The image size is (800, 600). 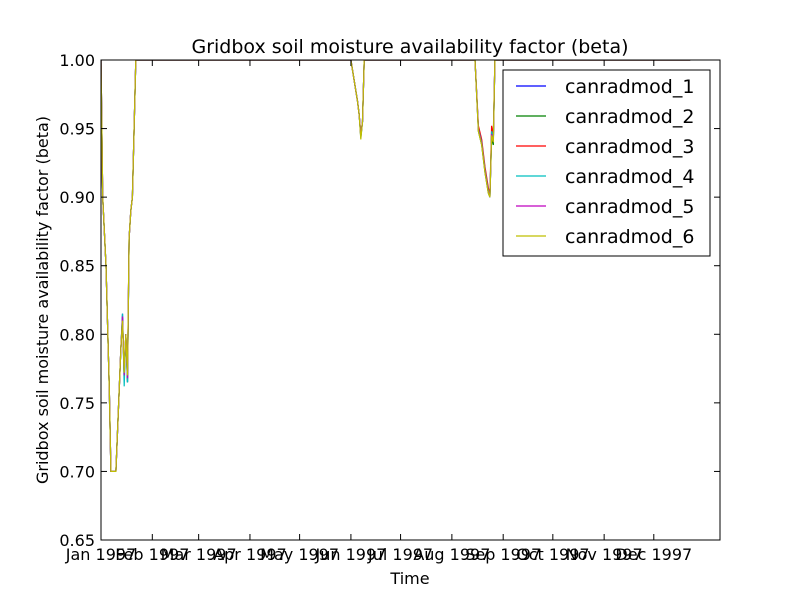 What do you see at coordinates (77, 60) in the screenshot?
I see `y-tick-label: 1.00` at bounding box center [77, 60].